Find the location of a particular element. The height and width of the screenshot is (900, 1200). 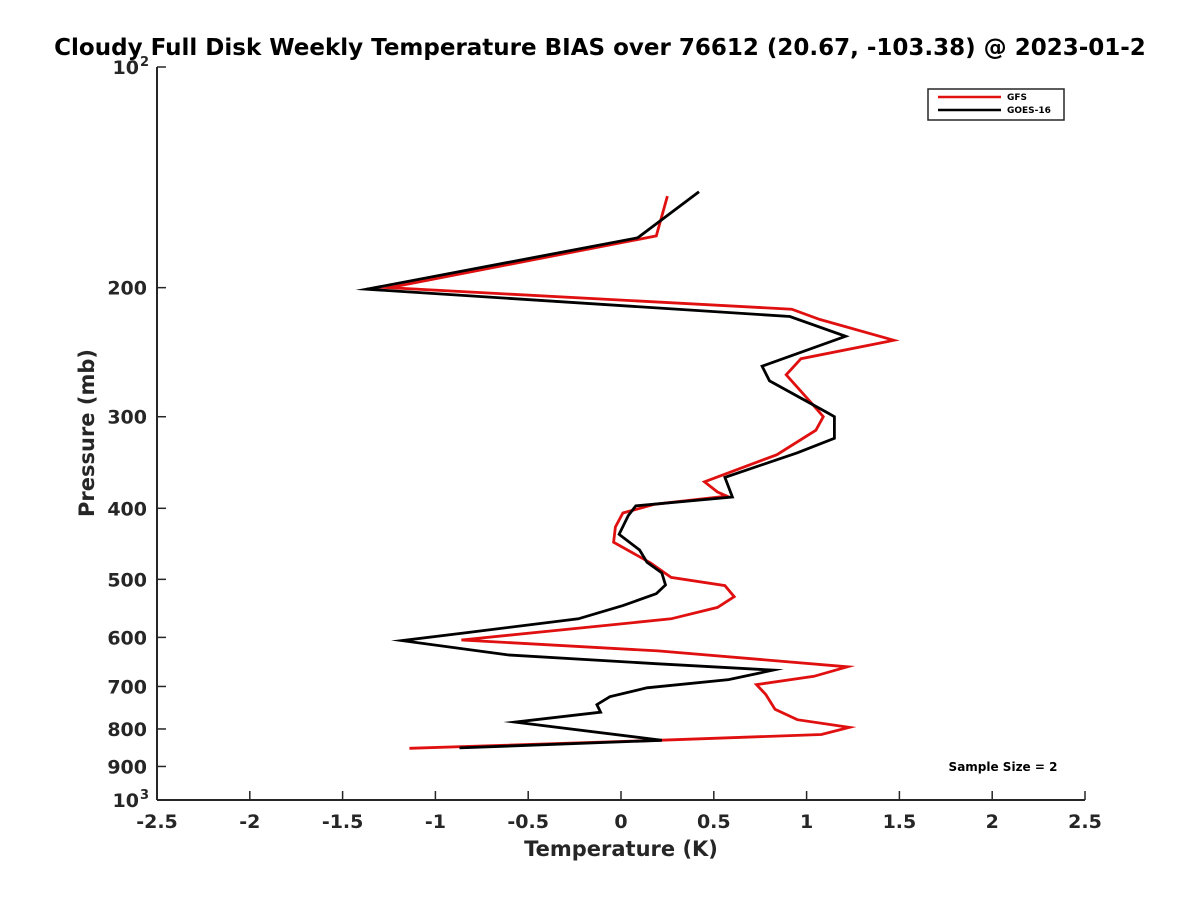

x-tick-label: -1 is located at coordinates (435, 822).